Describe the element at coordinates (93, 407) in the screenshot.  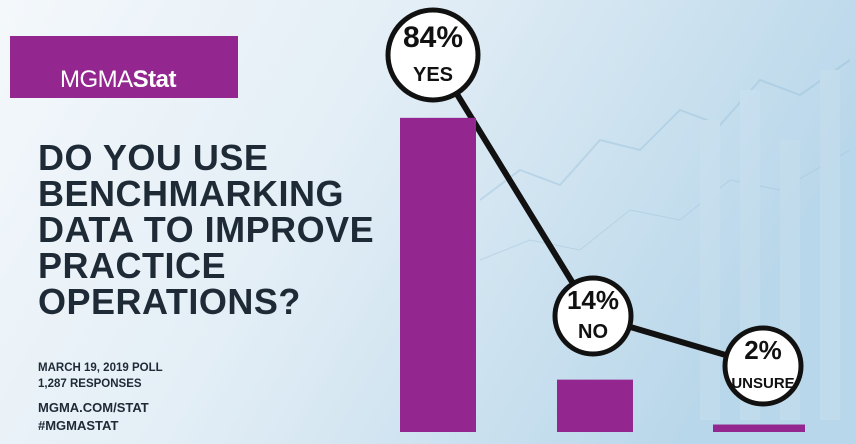
I see `annotation: MGMA.COM/STAT` at that location.